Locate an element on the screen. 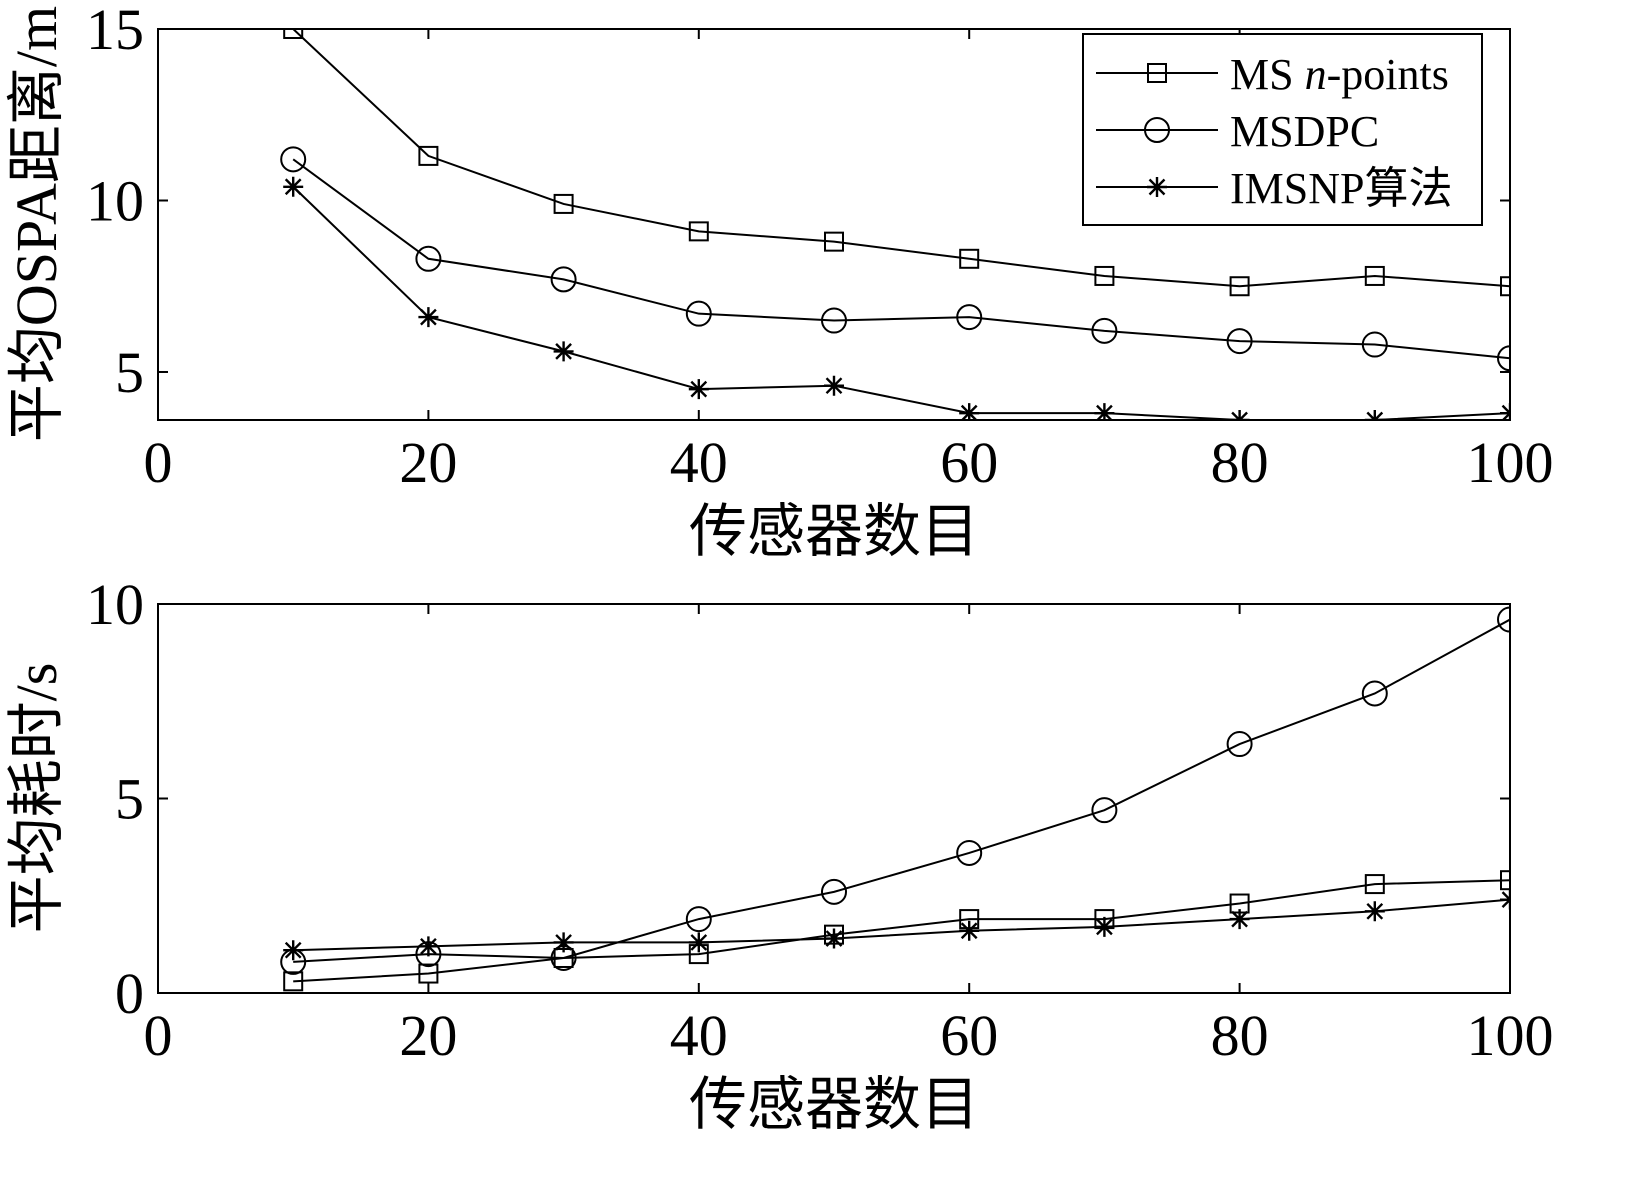 This screenshot has width=1646, height=1190. legend-marker-star is located at coordinates (1157, 187).